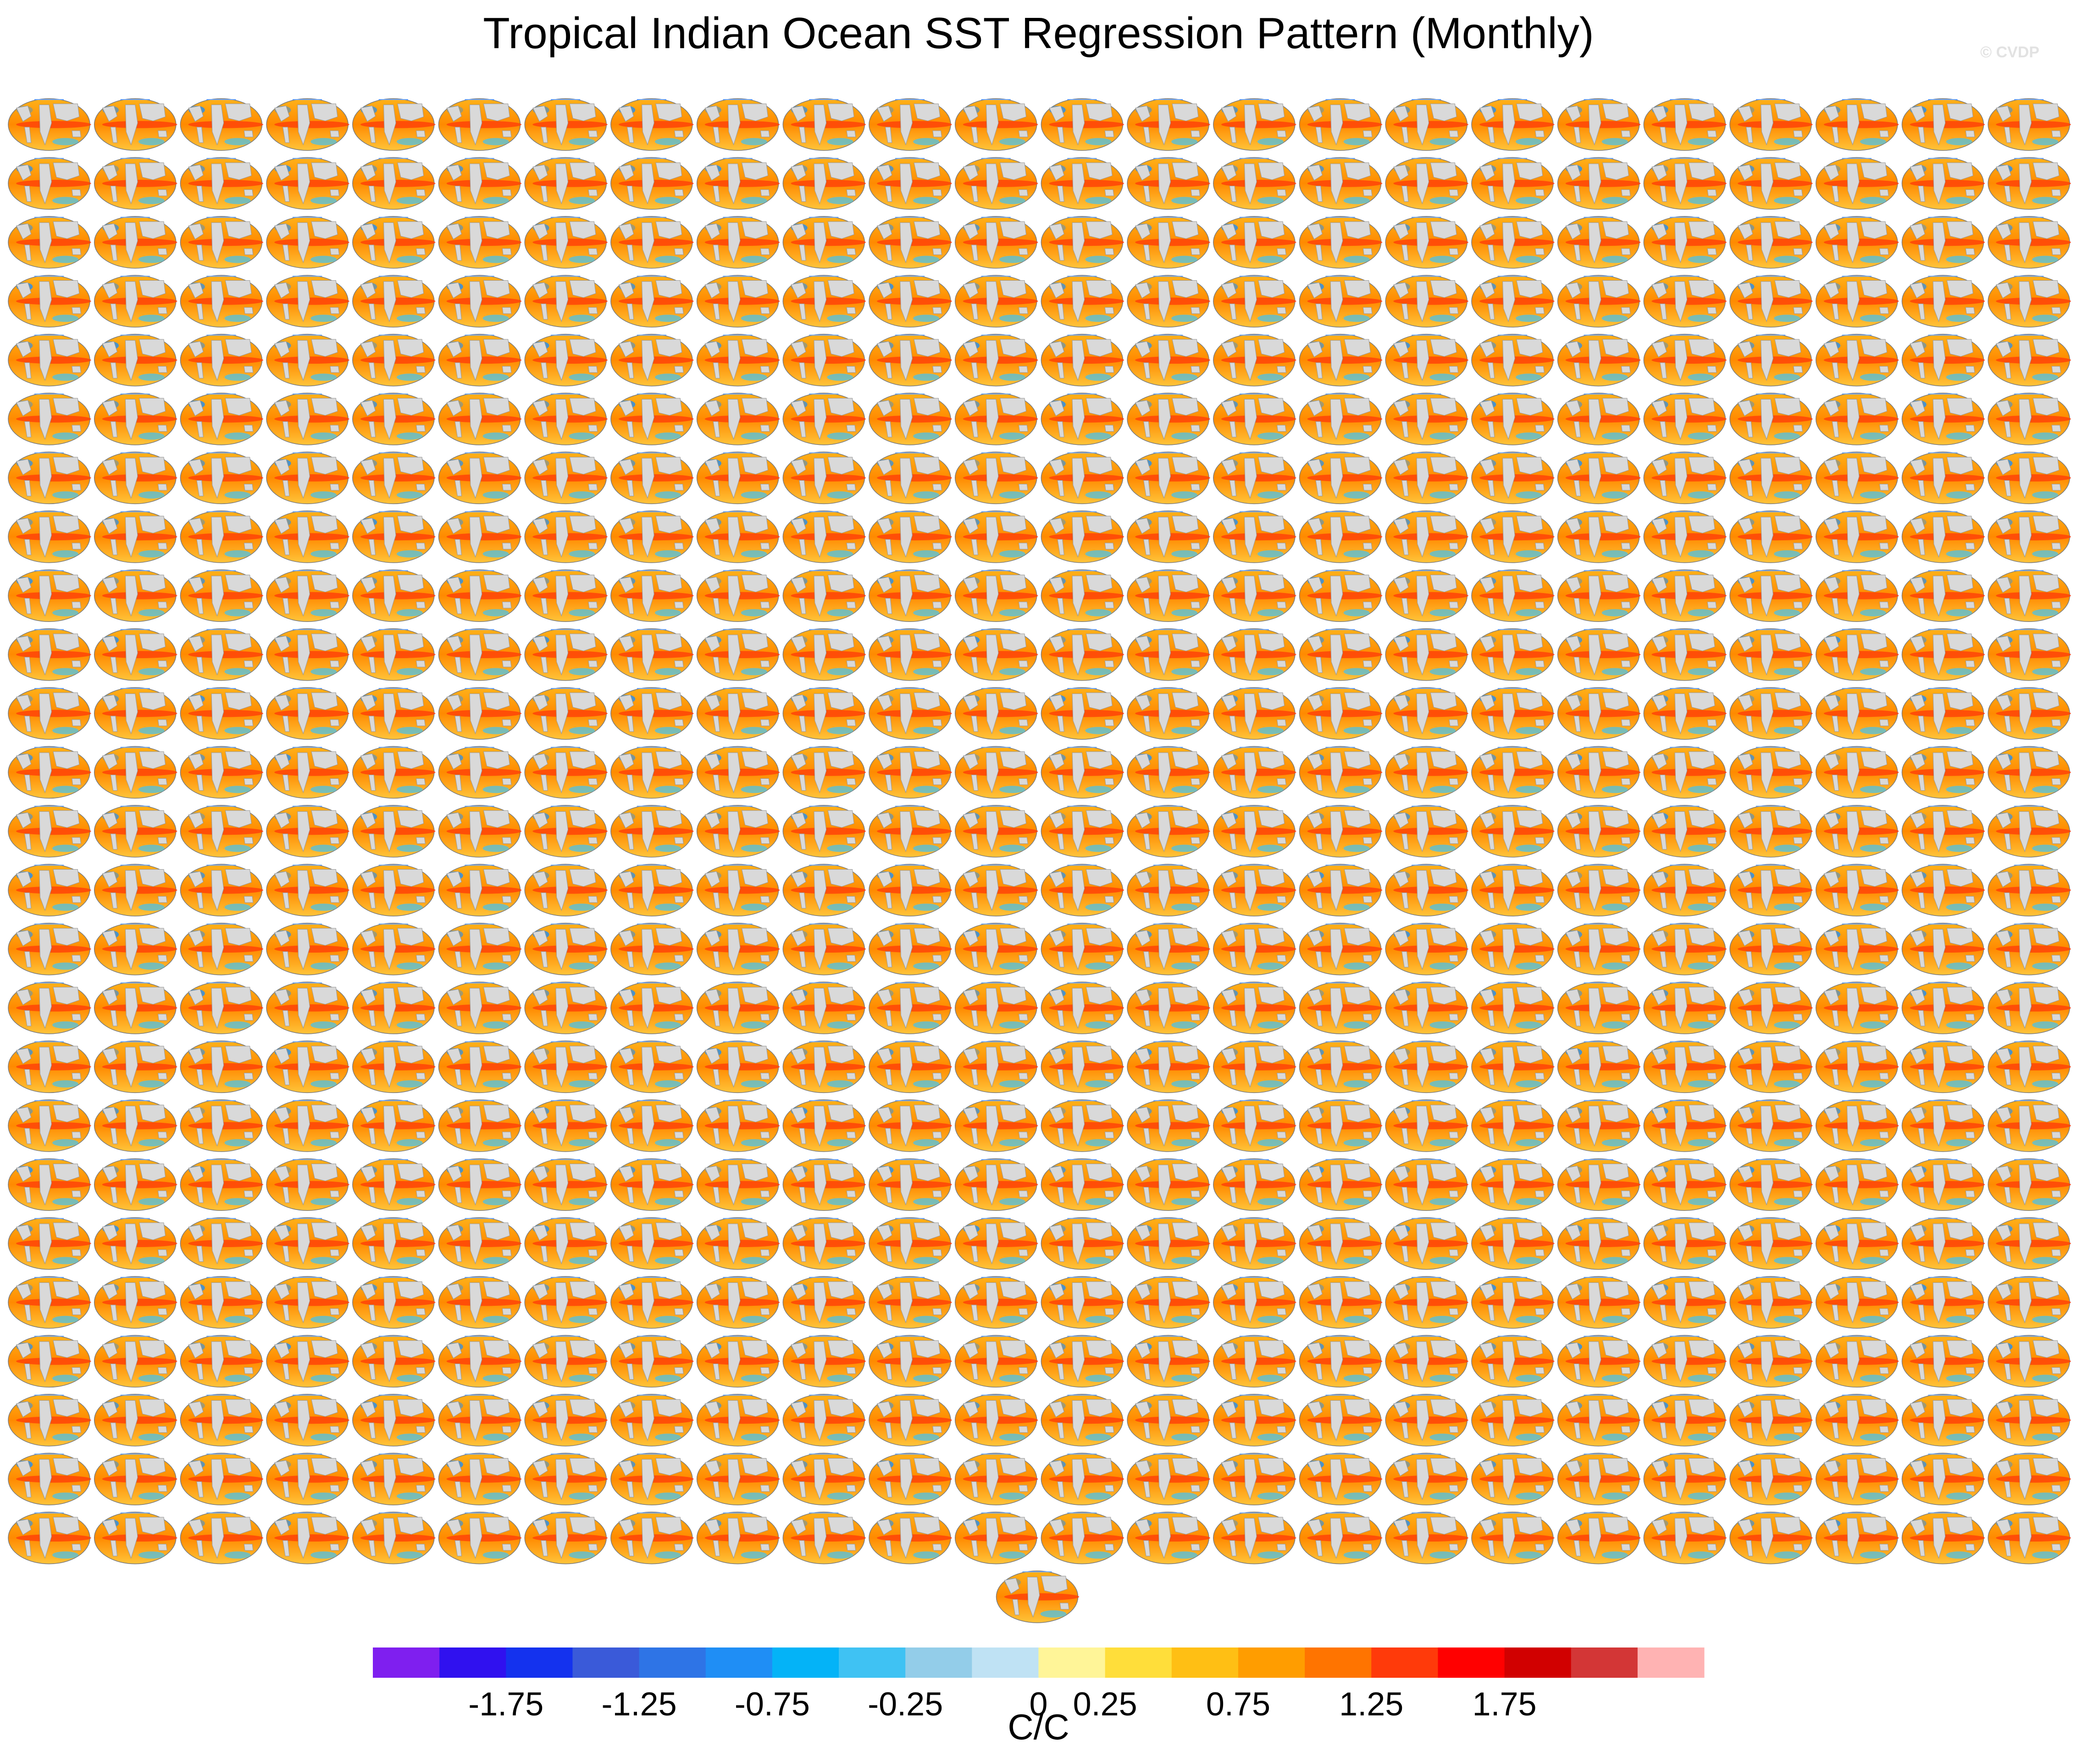 The height and width of the screenshot is (1764, 2077). What do you see at coordinates (2009, 52) in the screenshot?
I see `cvdp-watermark: © CVDP` at bounding box center [2009, 52].